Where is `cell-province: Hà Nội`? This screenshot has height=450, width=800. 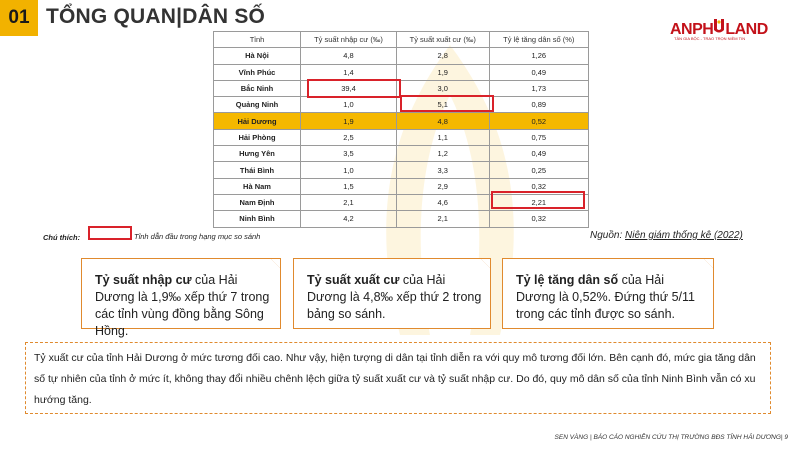 cell-province: Hà Nội is located at coordinates (257, 56).